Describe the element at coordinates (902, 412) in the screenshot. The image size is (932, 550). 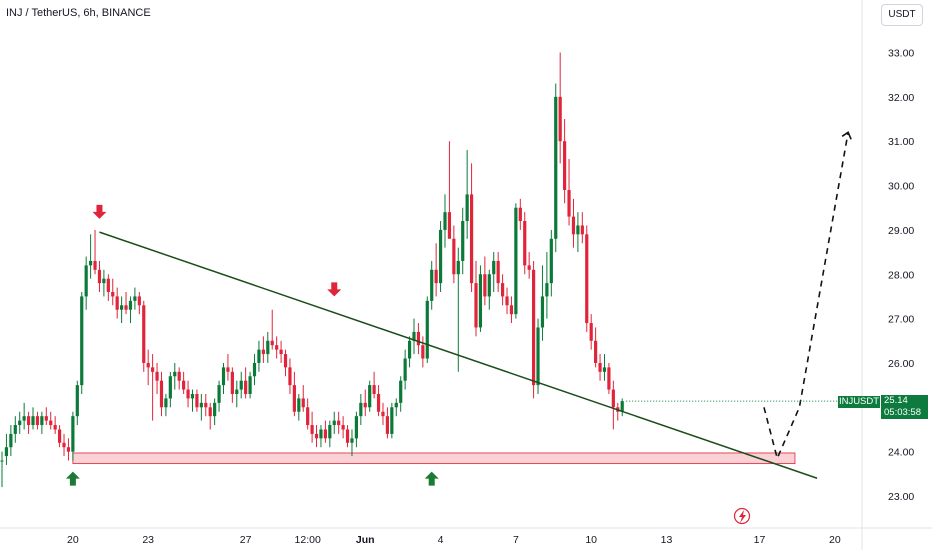
I see `candle-countdown: 05:03:58` at that location.